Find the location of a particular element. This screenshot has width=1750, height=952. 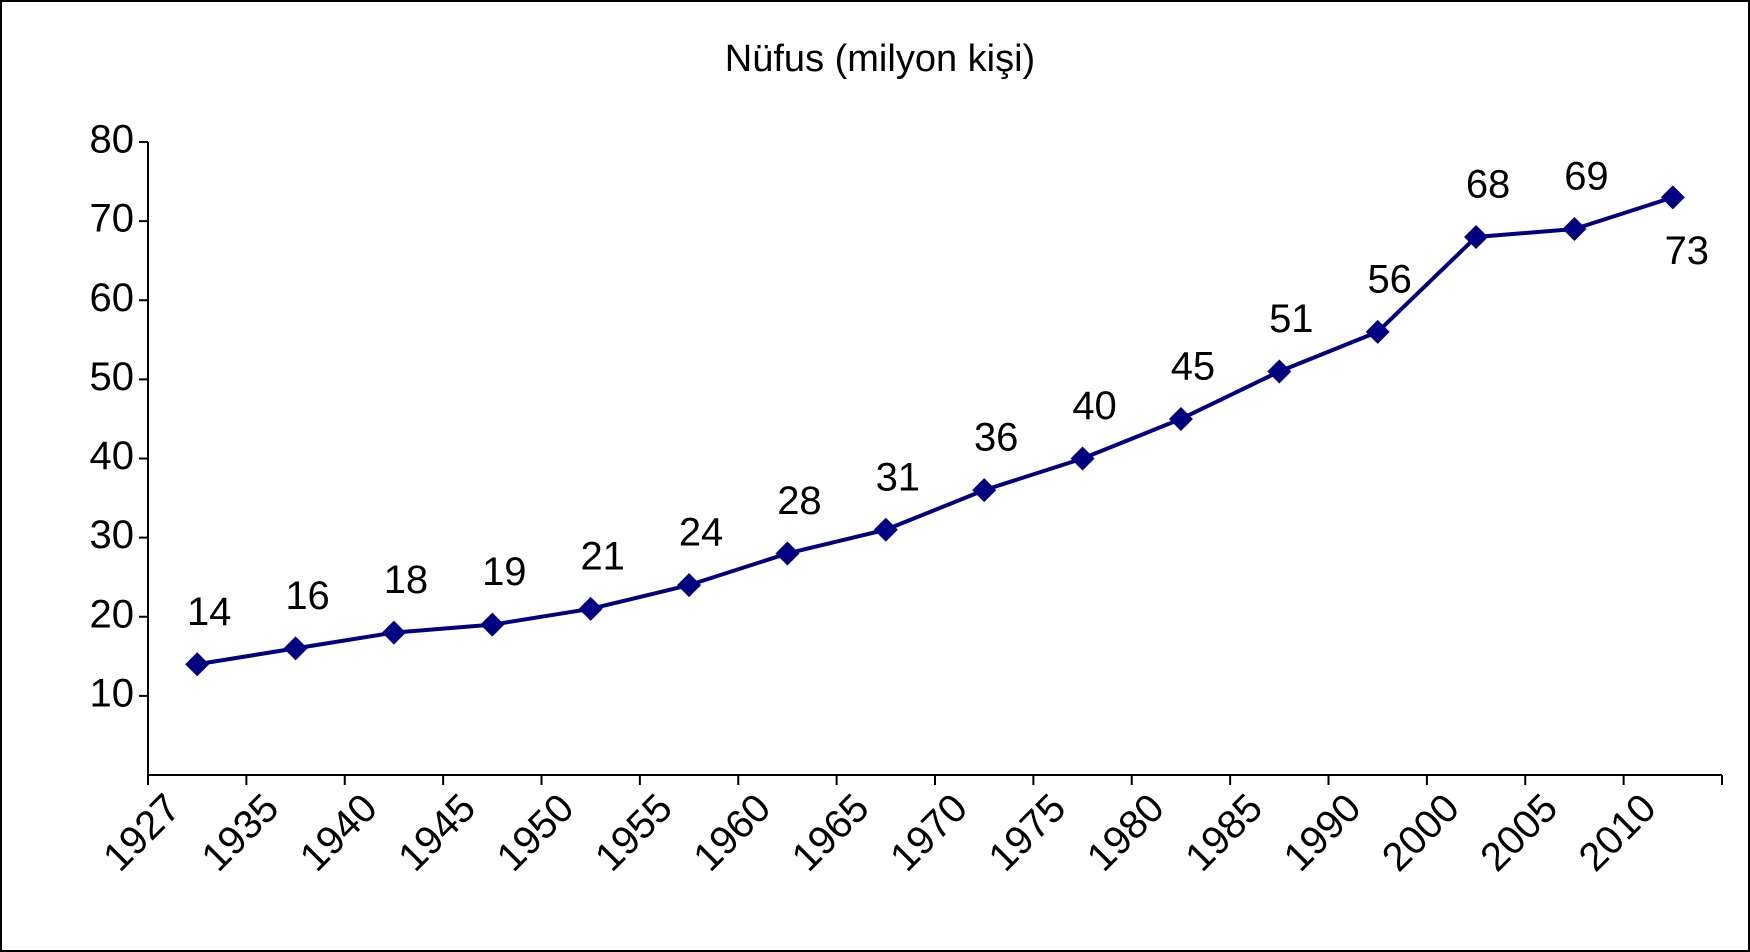

data-label: 68 is located at coordinates (1488, 185).